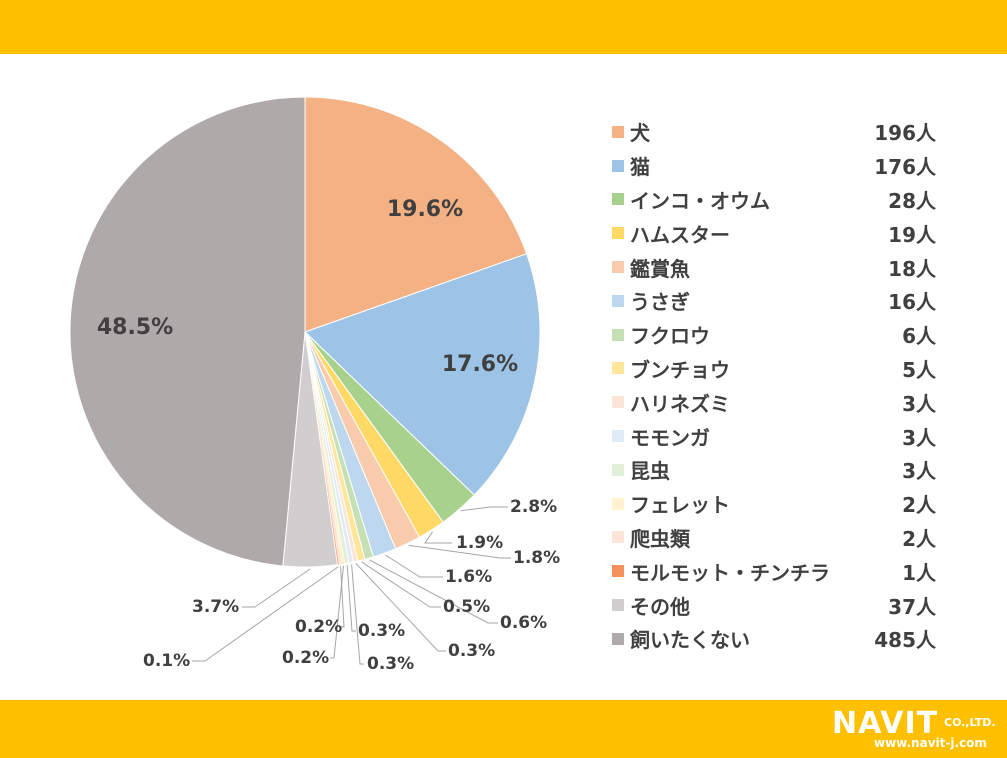 Image resolution: width=1007 pixels, height=758 pixels. What do you see at coordinates (782, 470) in the screenshot?
I see `legend-item: 昆虫 3人` at bounding box center [782, 470].